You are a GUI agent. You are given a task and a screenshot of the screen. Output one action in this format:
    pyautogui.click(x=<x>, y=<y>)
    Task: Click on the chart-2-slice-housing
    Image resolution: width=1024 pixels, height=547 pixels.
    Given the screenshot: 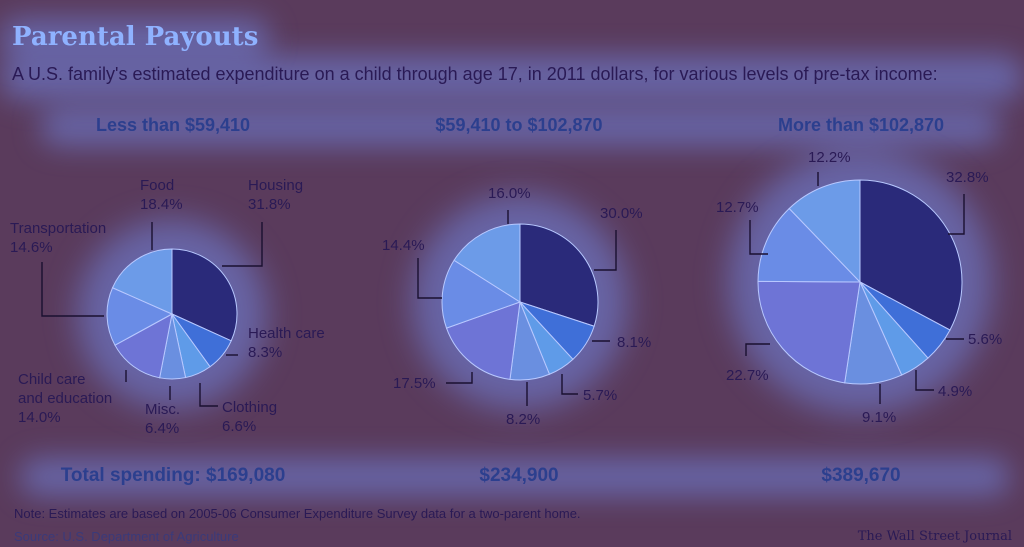 What is the action you would take?
    pyautogui.click(x=559, y=275)
    